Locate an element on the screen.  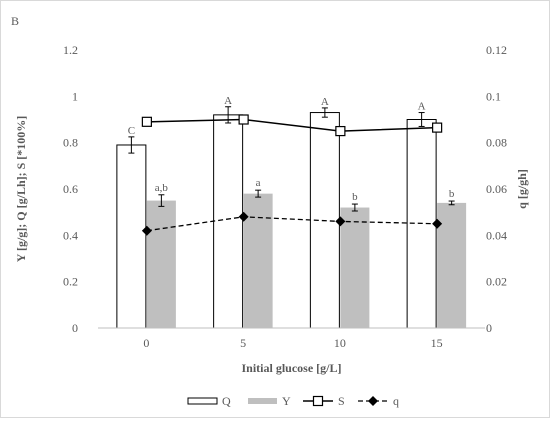
line-s is located at coordinates (292, 125).